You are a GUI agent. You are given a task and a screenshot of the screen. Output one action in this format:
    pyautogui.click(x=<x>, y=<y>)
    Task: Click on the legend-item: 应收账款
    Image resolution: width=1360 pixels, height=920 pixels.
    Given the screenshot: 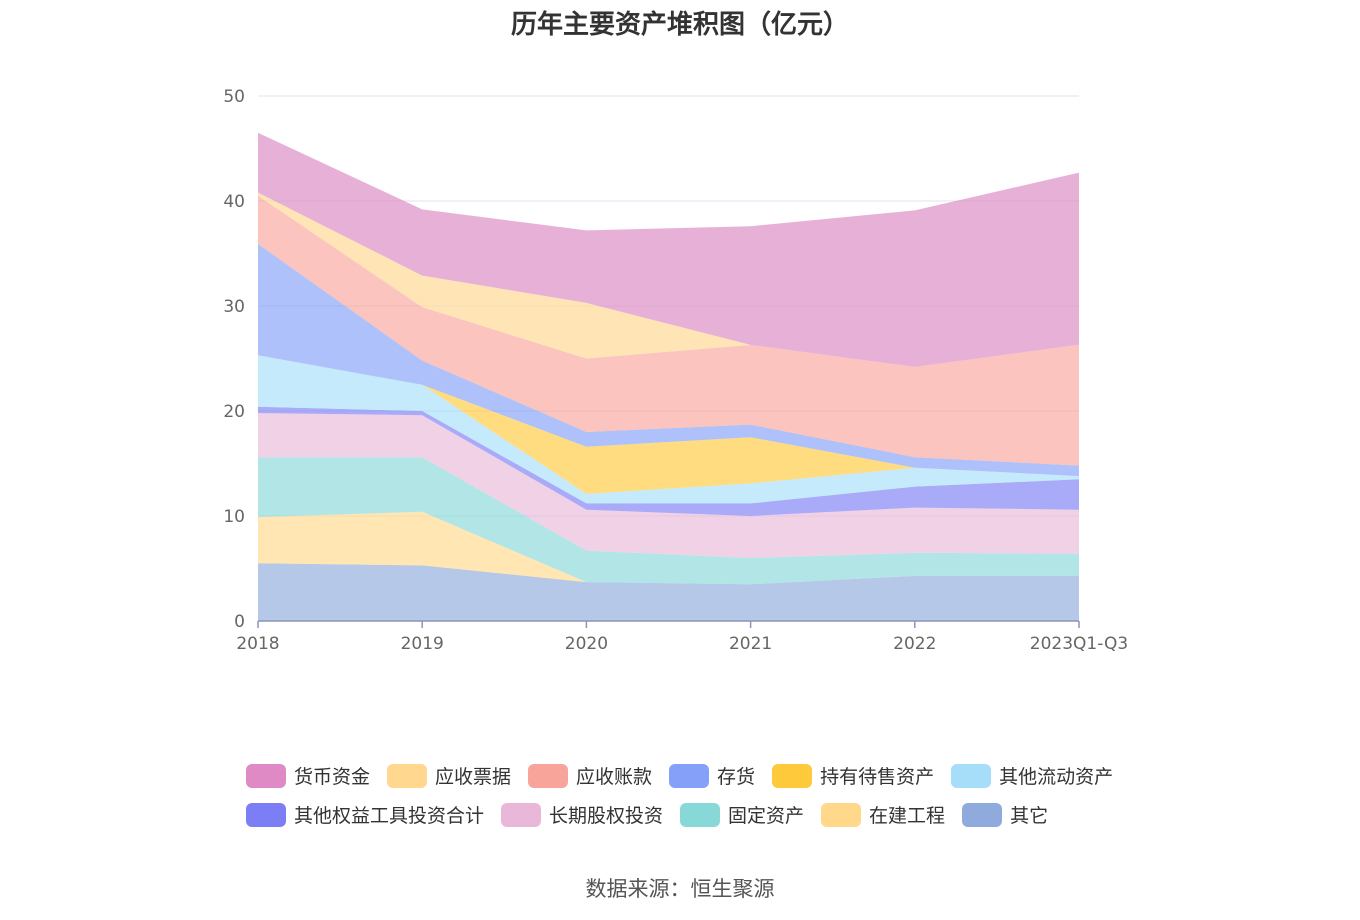 What is the action you would take?
    pyautogui.click(x=590, y=775)
    